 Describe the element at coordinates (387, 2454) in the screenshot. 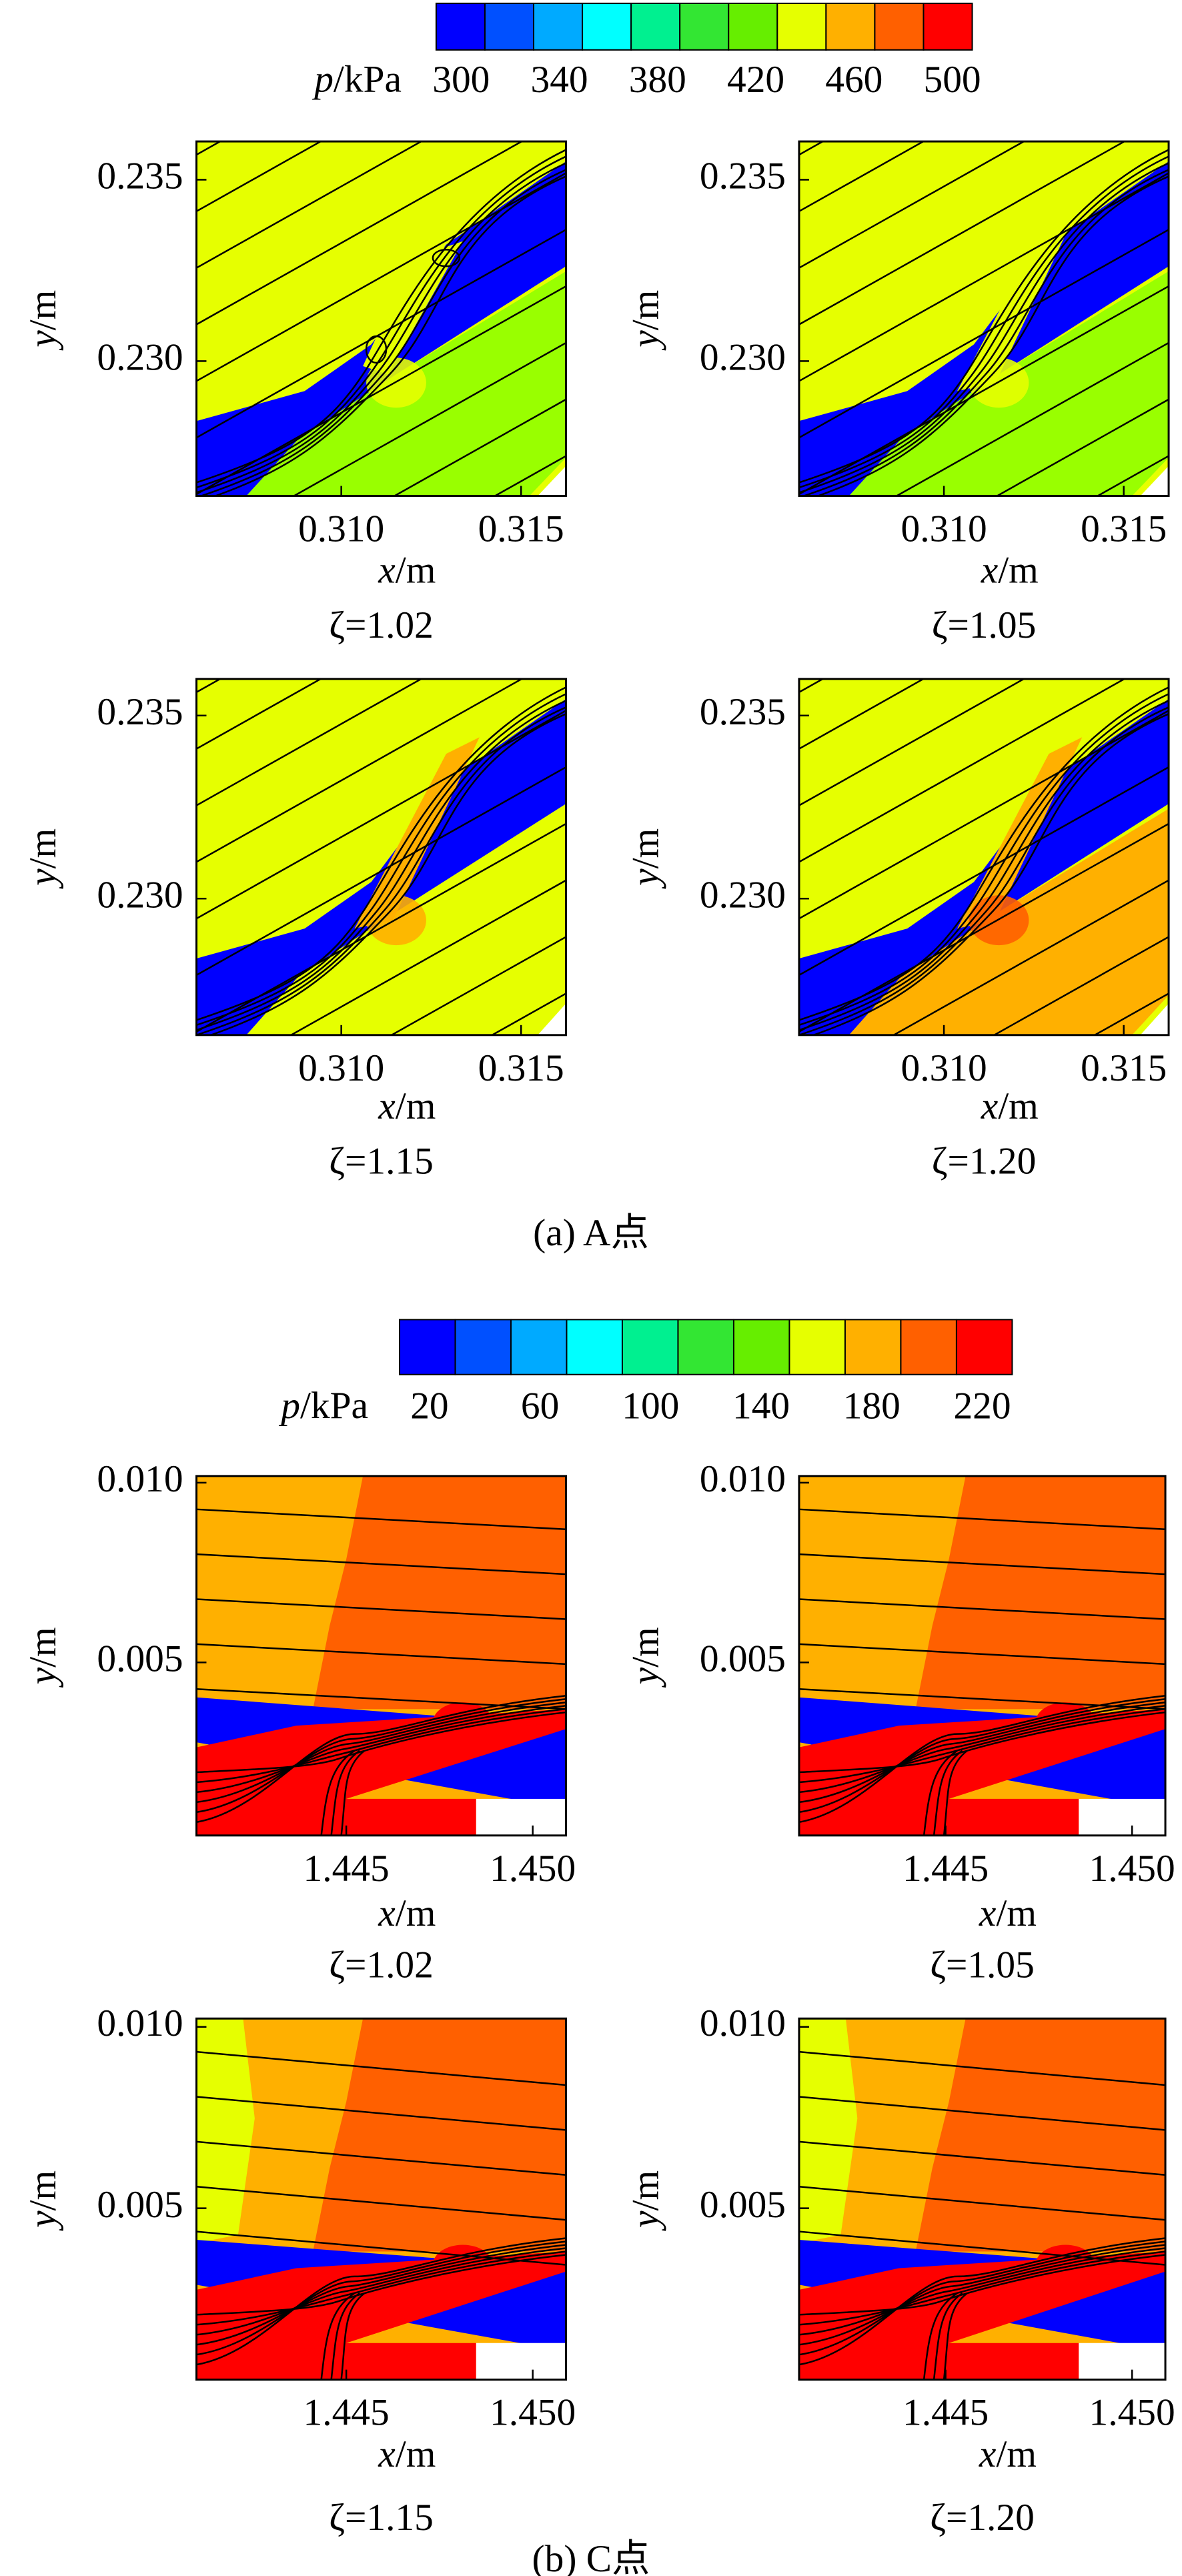

I see `x-axis-label-var: x` at that location.